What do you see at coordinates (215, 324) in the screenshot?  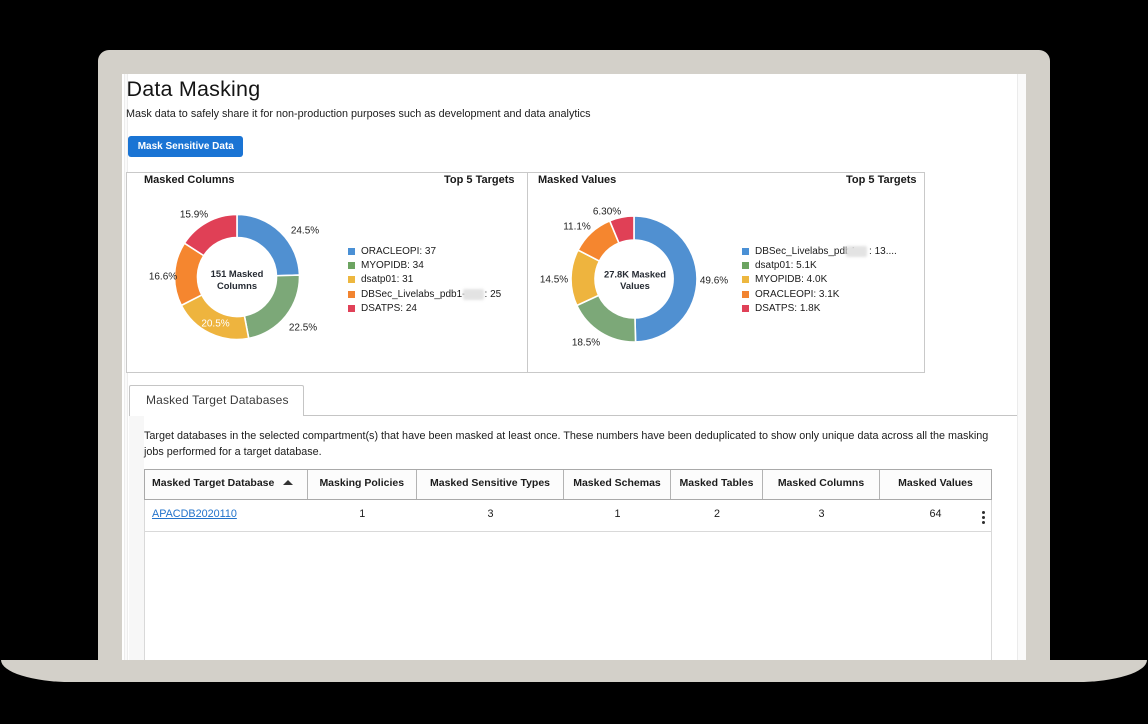 I see `svg-text: 20.5%` at bounding box center [215, 324].